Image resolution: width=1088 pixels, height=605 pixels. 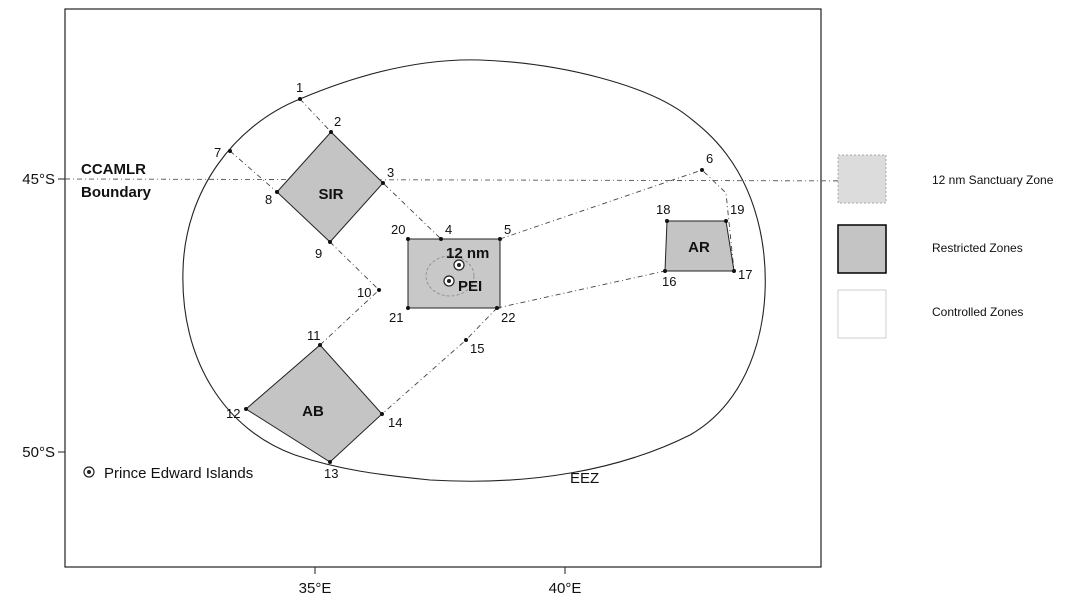 What do you see at coordinates (390, 172) in the screenshot?
I see `point-label-3: 3` at bounding box center [390, 172].